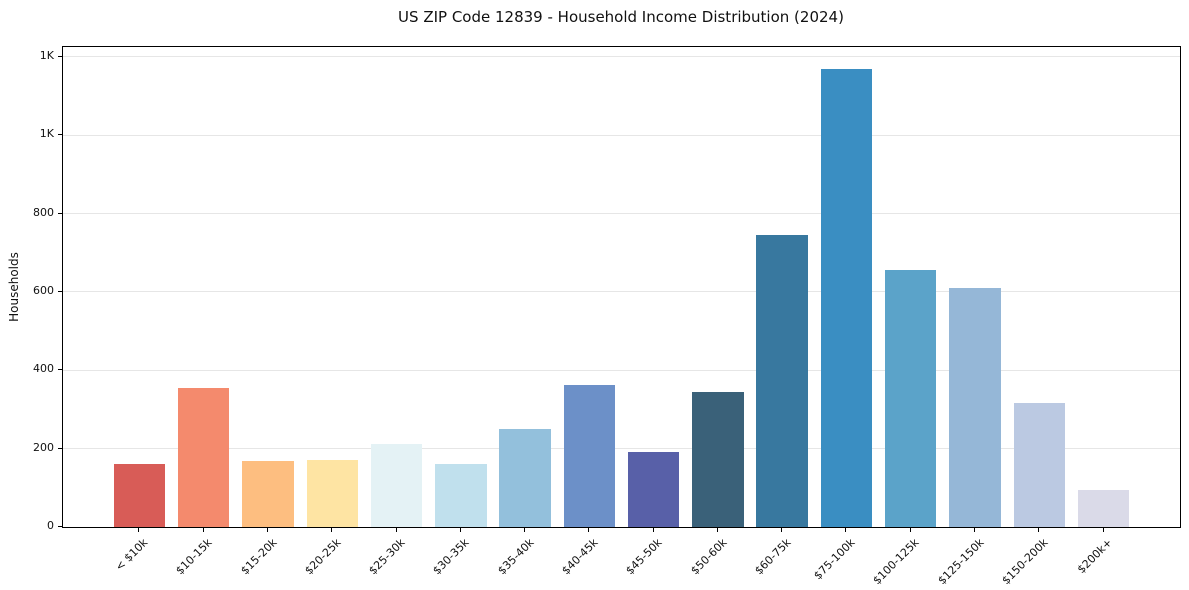 Image resolution: width=1189 pixels, height=590 pixels. I want to click on x-tick-label: $45-50k, so click(644, 557).